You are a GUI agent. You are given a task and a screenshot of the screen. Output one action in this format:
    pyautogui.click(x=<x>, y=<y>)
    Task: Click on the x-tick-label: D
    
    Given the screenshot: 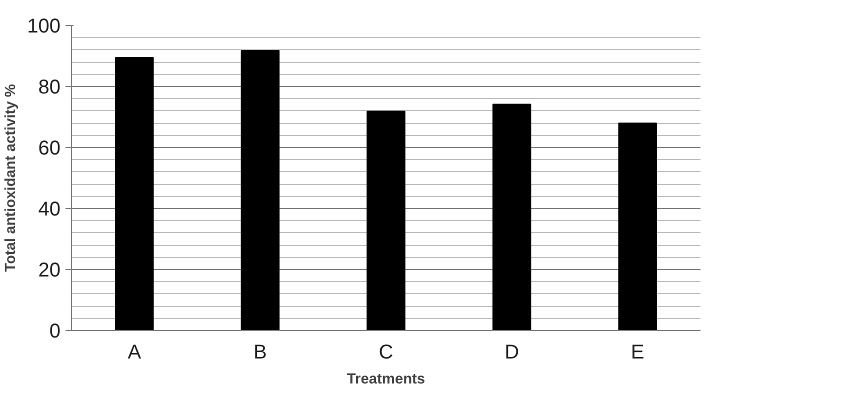 What is the action you would take?
    pyautogui.click(x=512, y=353)
    